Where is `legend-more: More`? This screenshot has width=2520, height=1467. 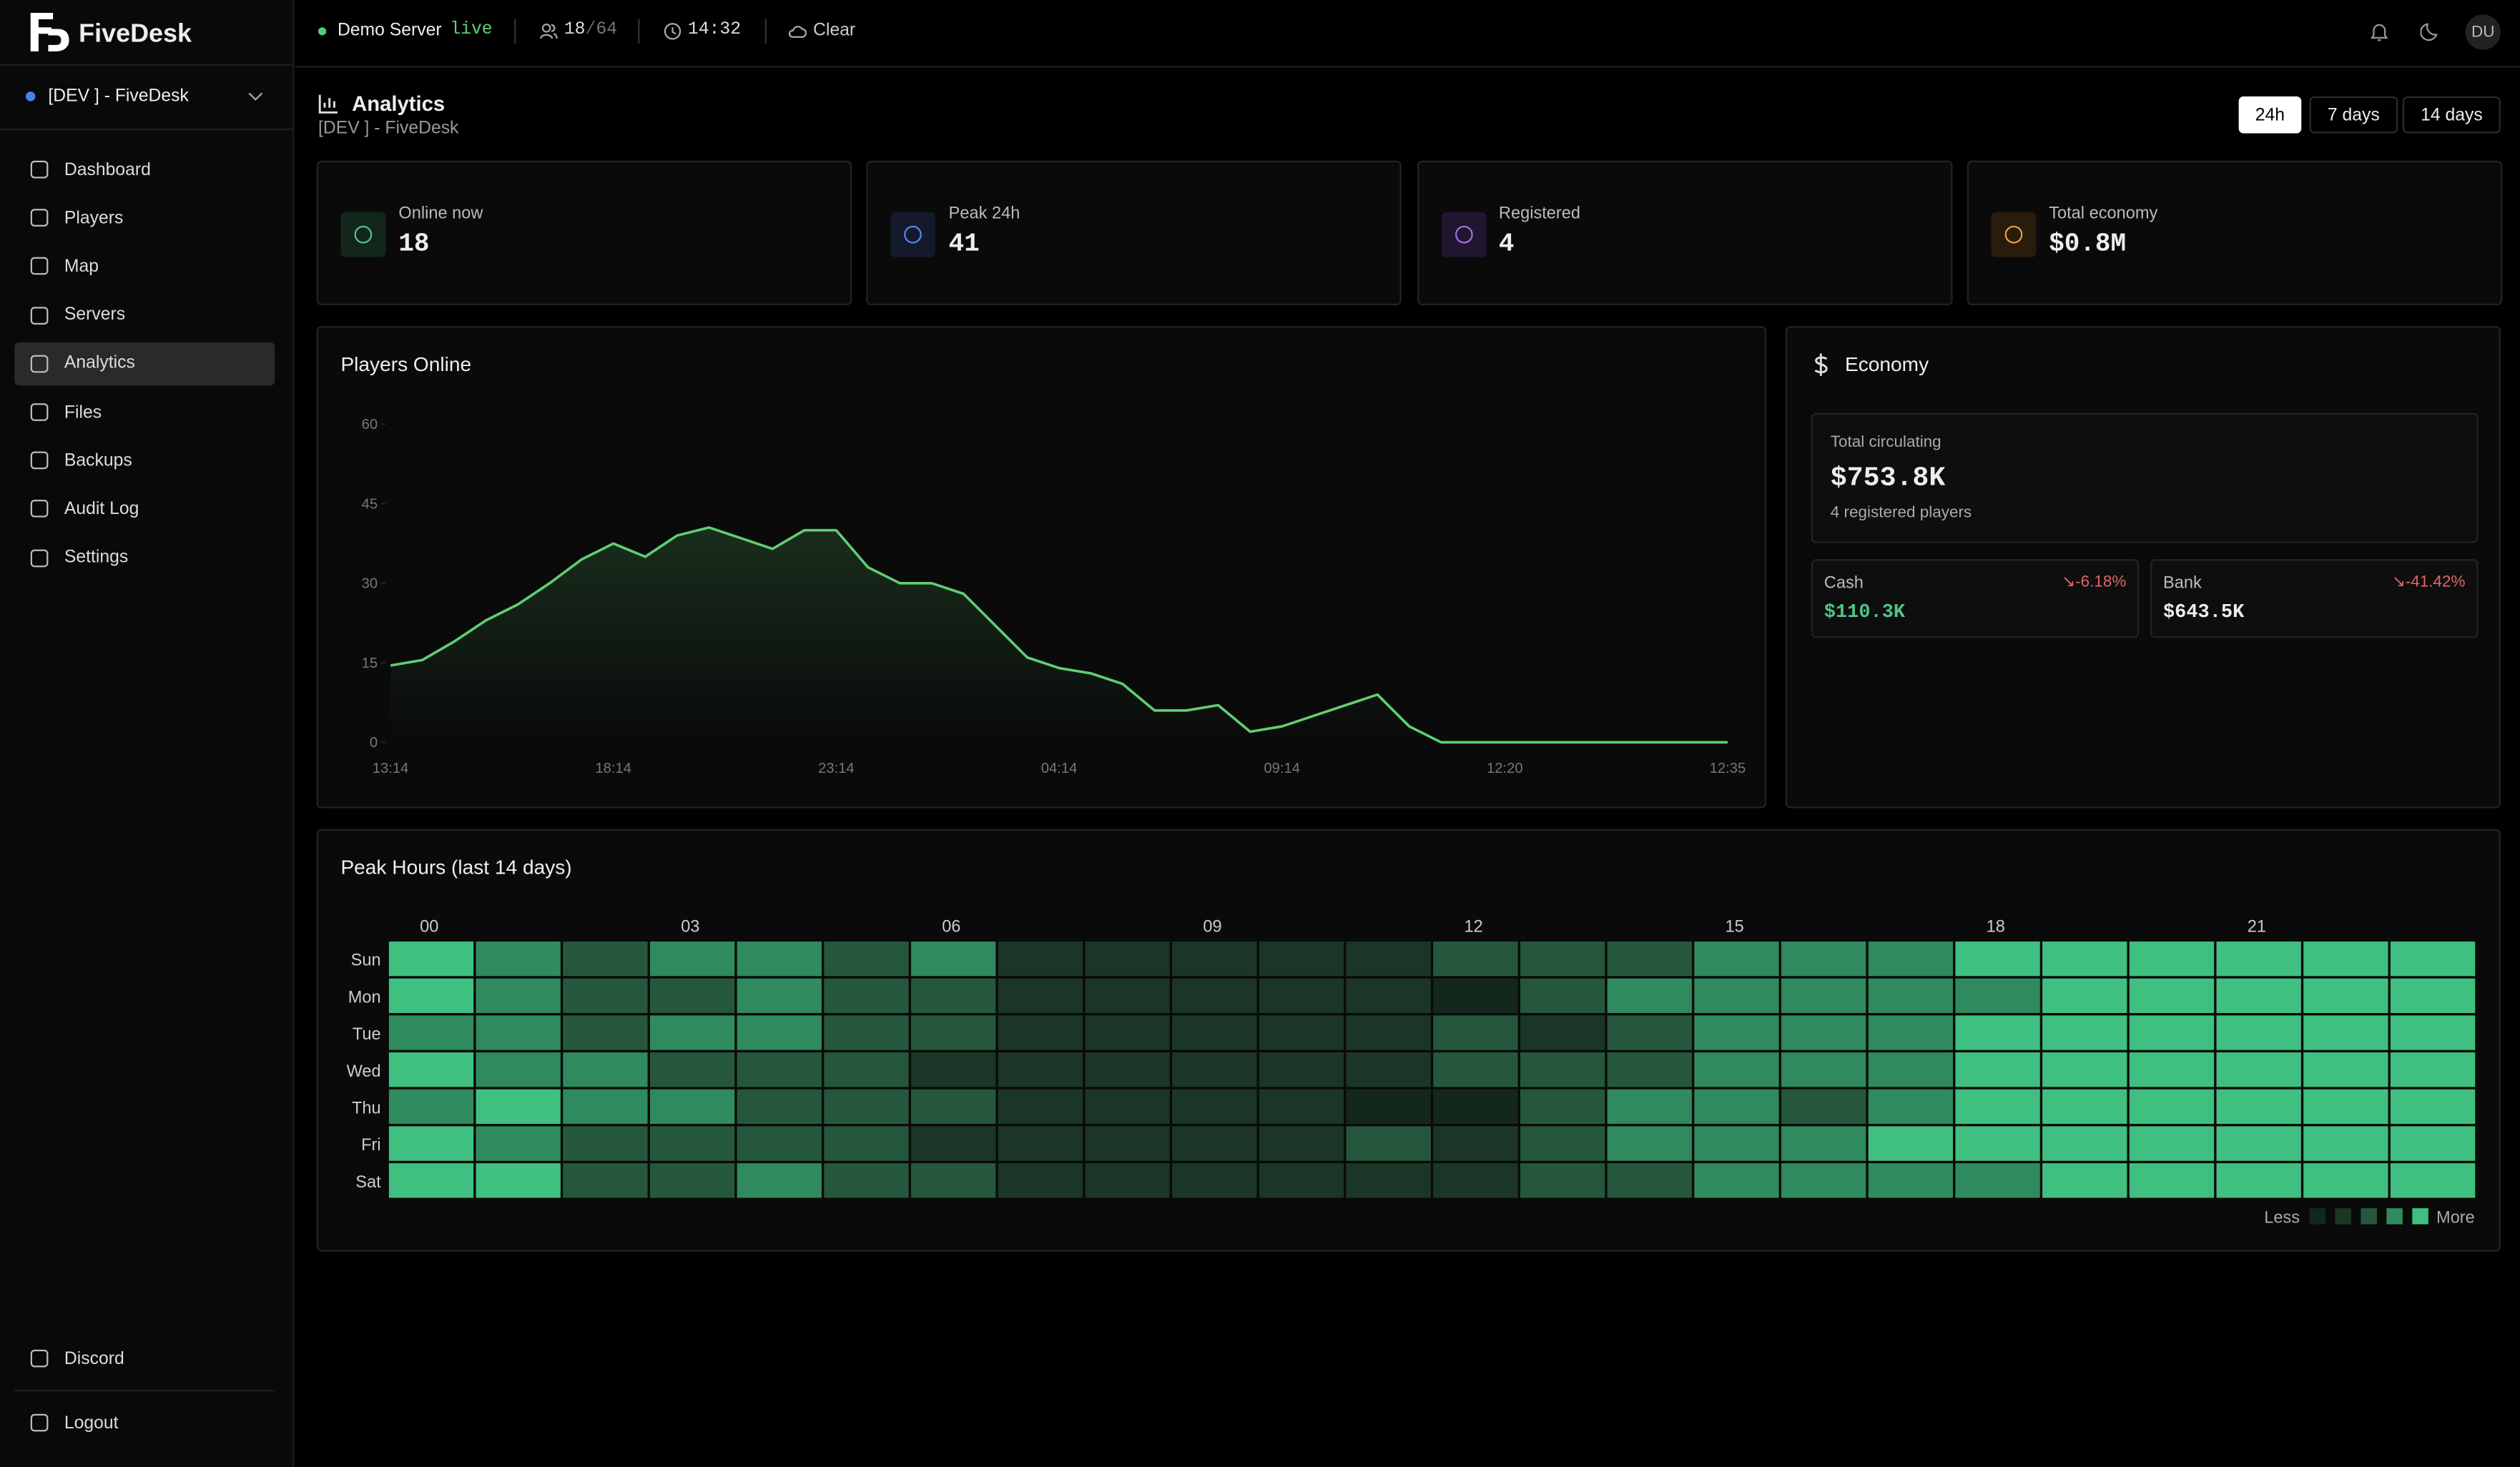 legend-more: More is located at coordinates (2455, 1216).